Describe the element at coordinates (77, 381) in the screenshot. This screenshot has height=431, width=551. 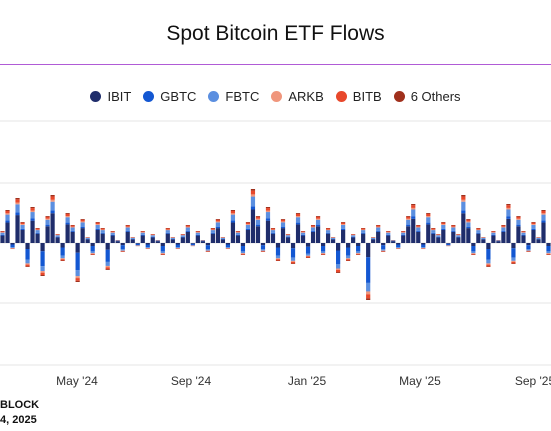
I see `x-tick-label: May '24` at that location.